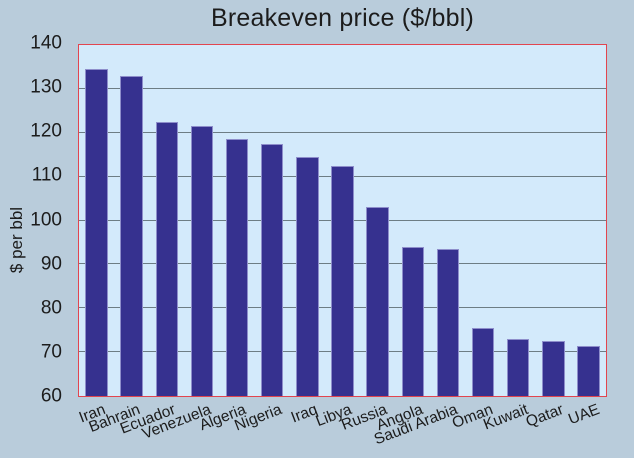 The width and height of the screenshot is (634, 458). I want to click on bar-saudi-arabia, so click(448, 322).